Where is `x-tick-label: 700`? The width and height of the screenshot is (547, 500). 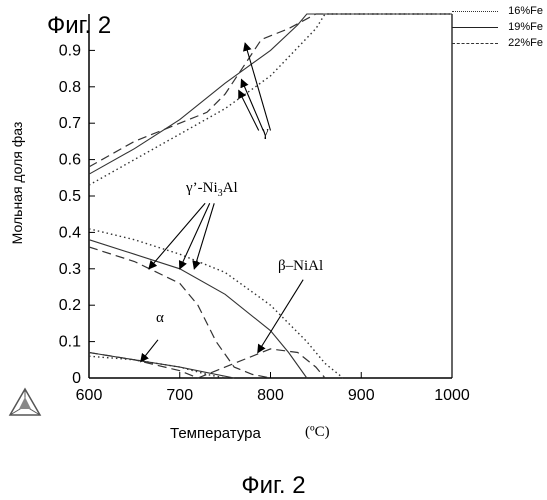
x-tick-label: 700 is located at coordinates (179, 395).